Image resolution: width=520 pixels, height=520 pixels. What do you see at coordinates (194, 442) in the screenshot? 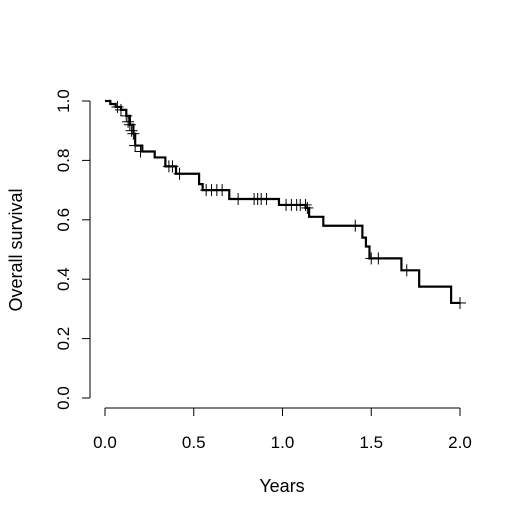
I see `x-tick-label: 0.5` at bounding box center [194, 442].